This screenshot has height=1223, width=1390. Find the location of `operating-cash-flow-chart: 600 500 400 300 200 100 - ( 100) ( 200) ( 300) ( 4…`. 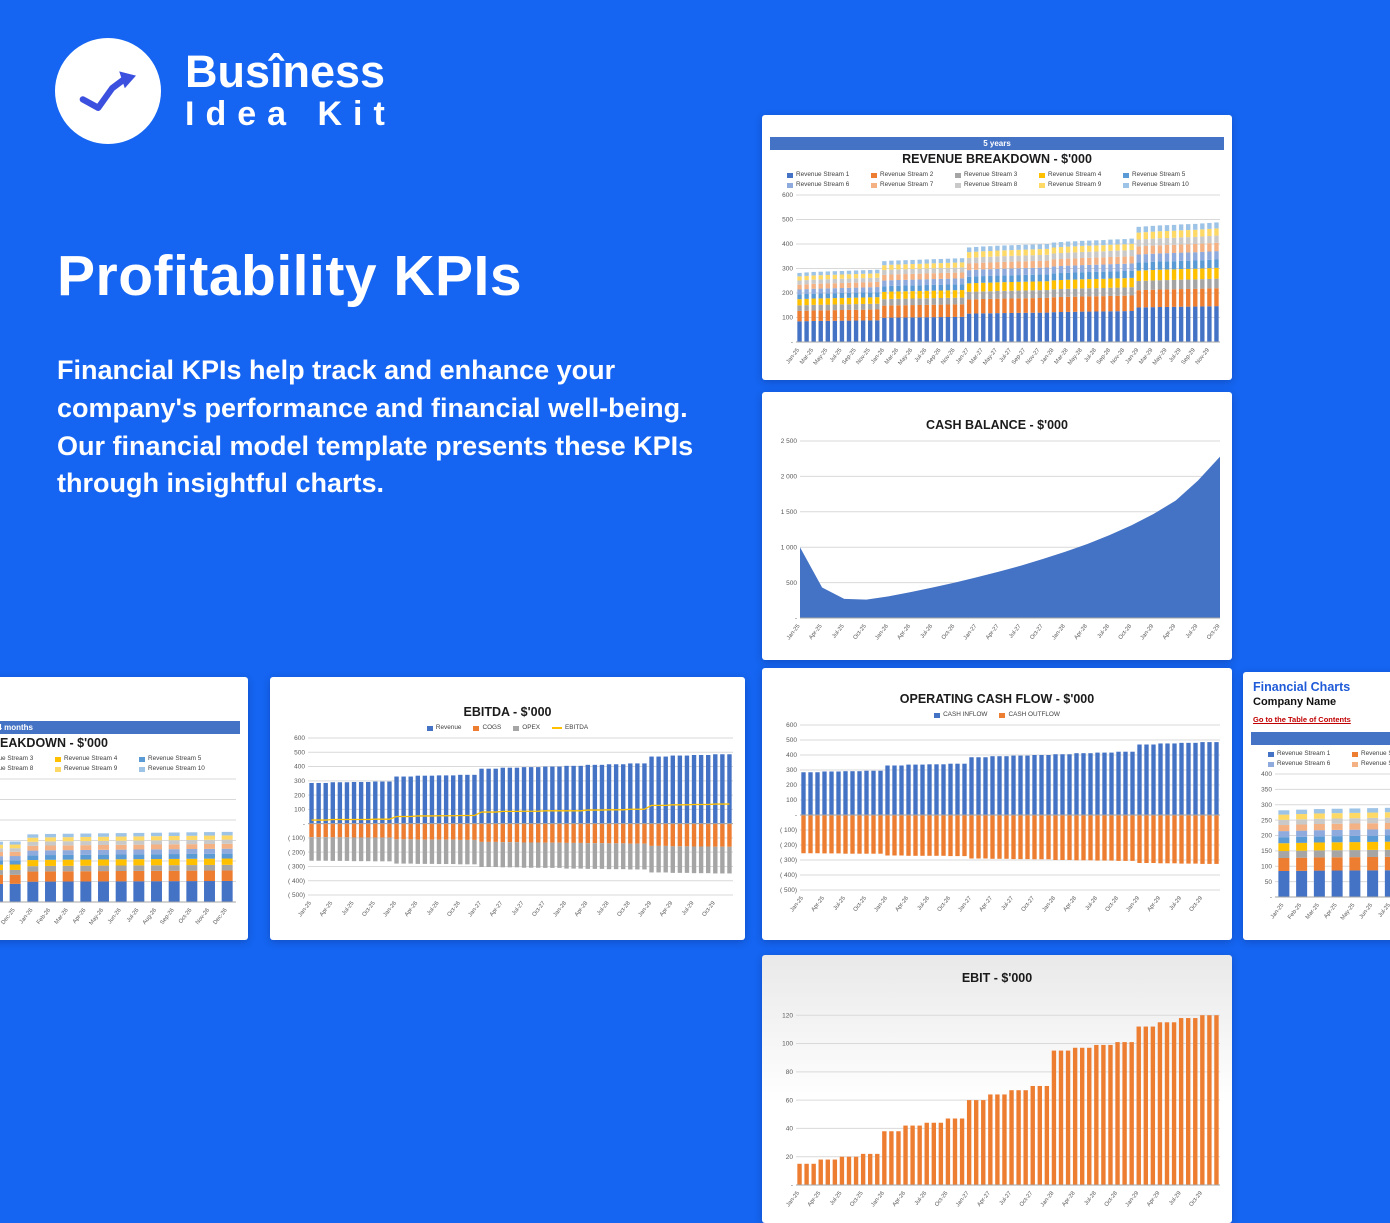

operating-cash-flow-chart: 600 500 400 300 200 100 - ( 100) ( 200) ( 300) ( 4… is located at coordinates (997, 820).